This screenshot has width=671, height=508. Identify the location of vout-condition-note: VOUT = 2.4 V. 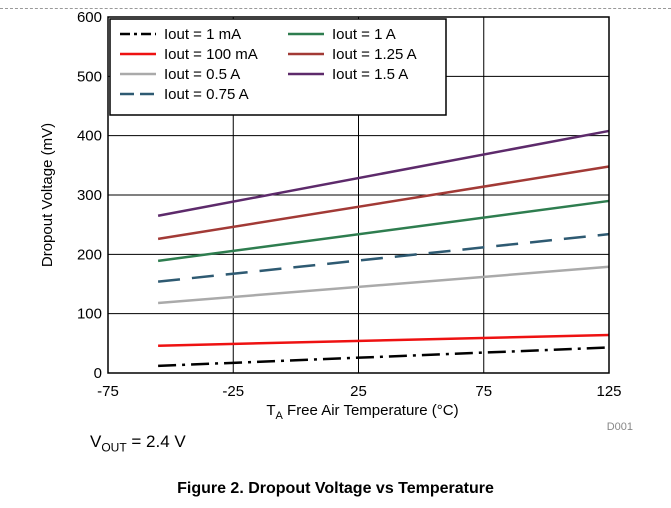
(138, 443).